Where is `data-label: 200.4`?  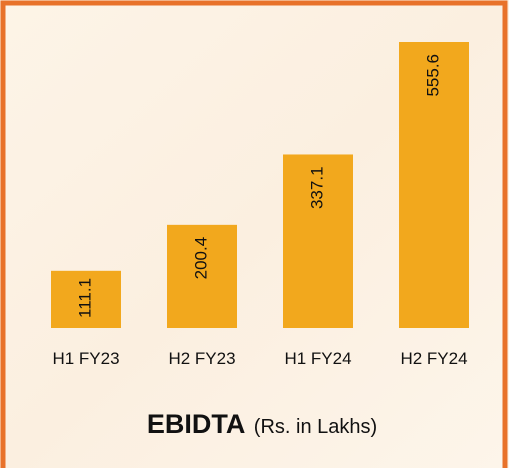 data-label: 200.4 is located at coordinates (200, 258).